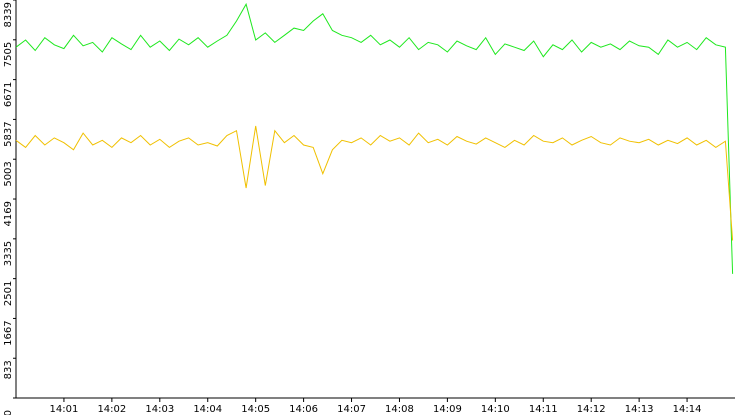 The width and height of the screenshot is (735, 415). I want to click on x-tick-label: 14:05, so click(255, 409).